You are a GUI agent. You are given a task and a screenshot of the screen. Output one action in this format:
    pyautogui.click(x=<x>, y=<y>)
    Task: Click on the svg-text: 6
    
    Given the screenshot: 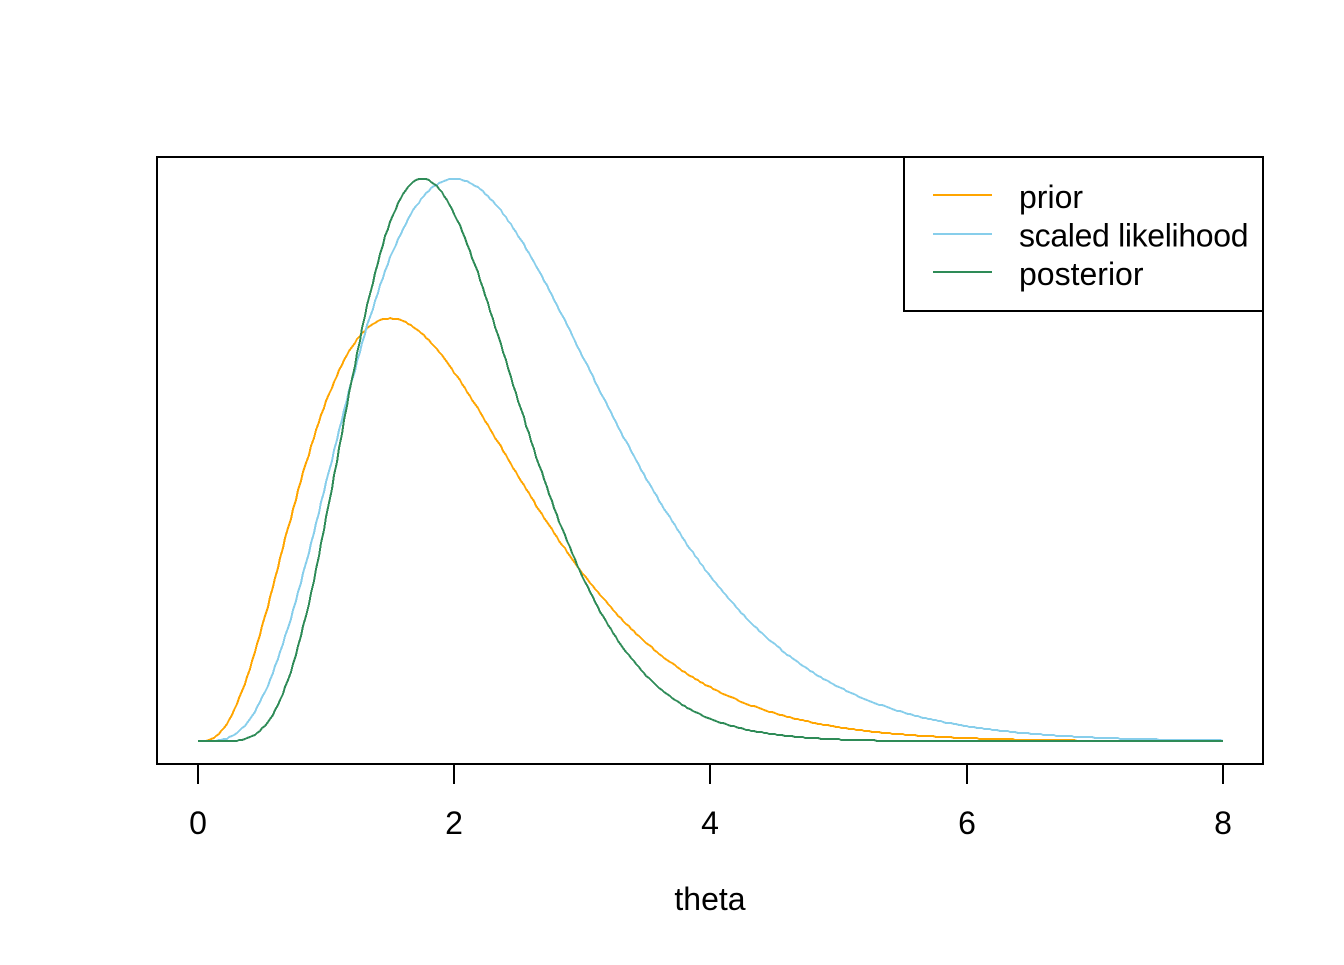 What is the action you would take?
    pyautogui.click(x=967, y=823)
    